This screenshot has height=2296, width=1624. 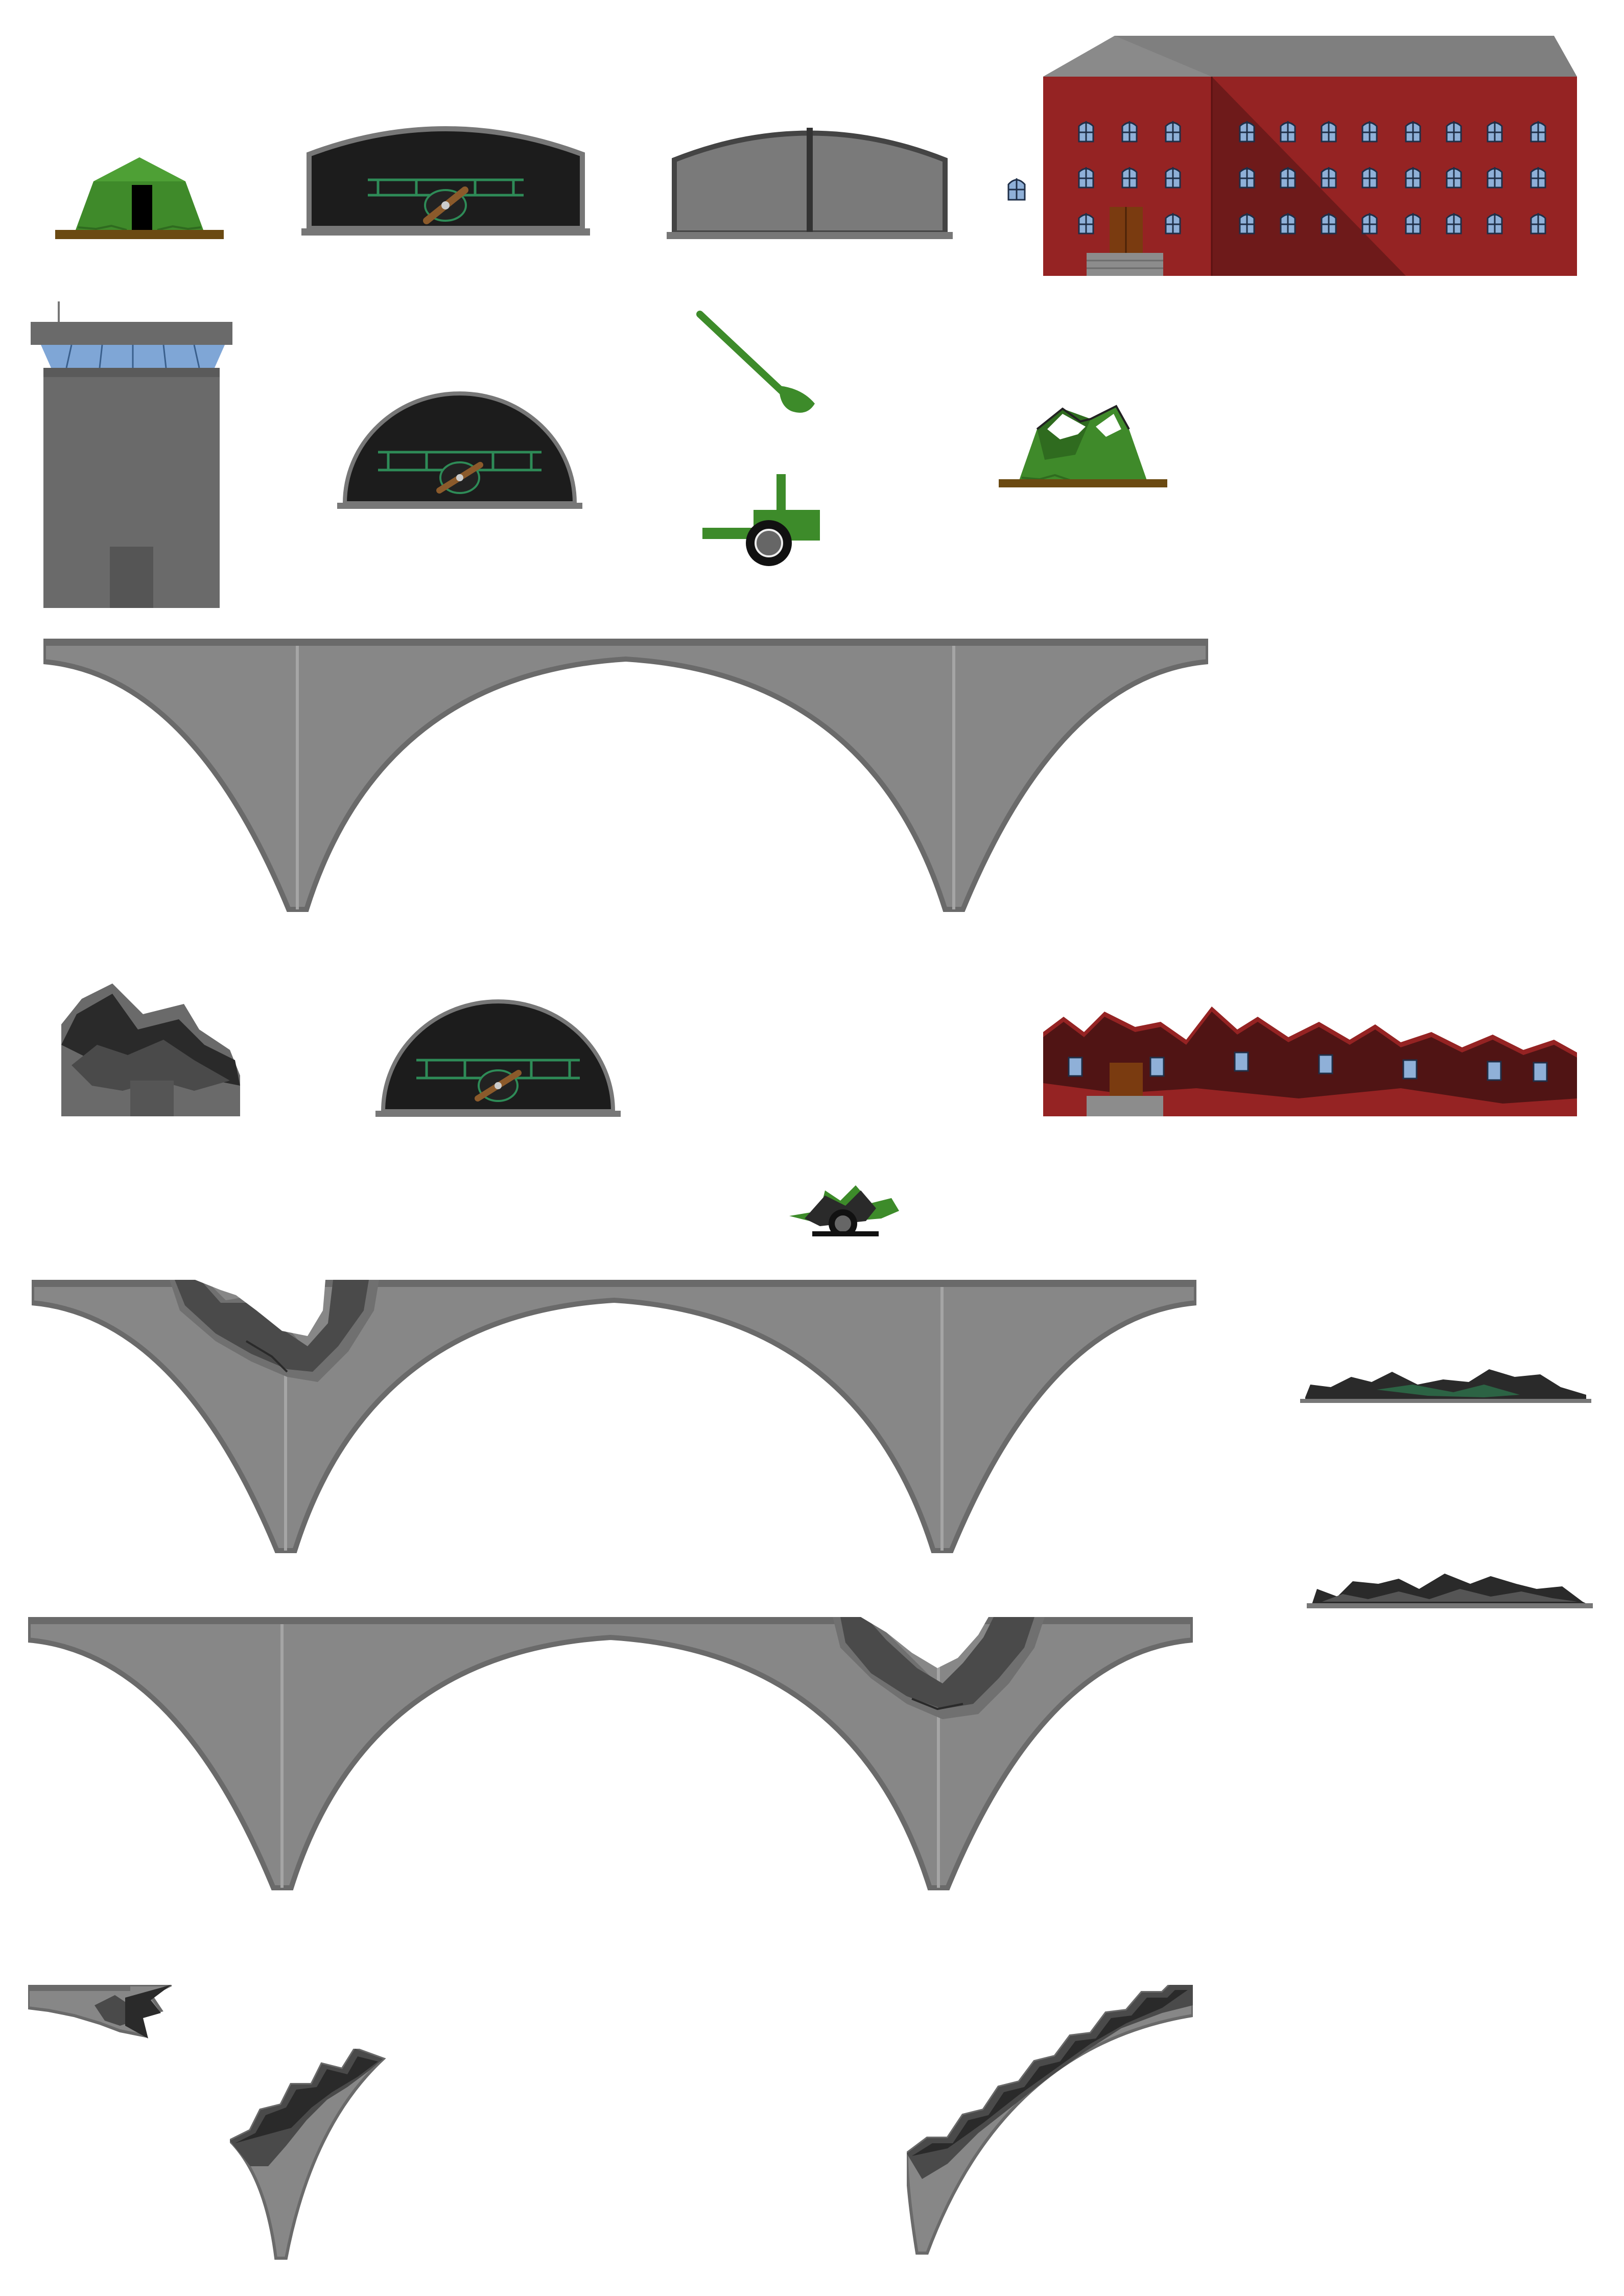 I want to click on arch-bridge-damaged-right-sprite, so click(x=610, y=1755).